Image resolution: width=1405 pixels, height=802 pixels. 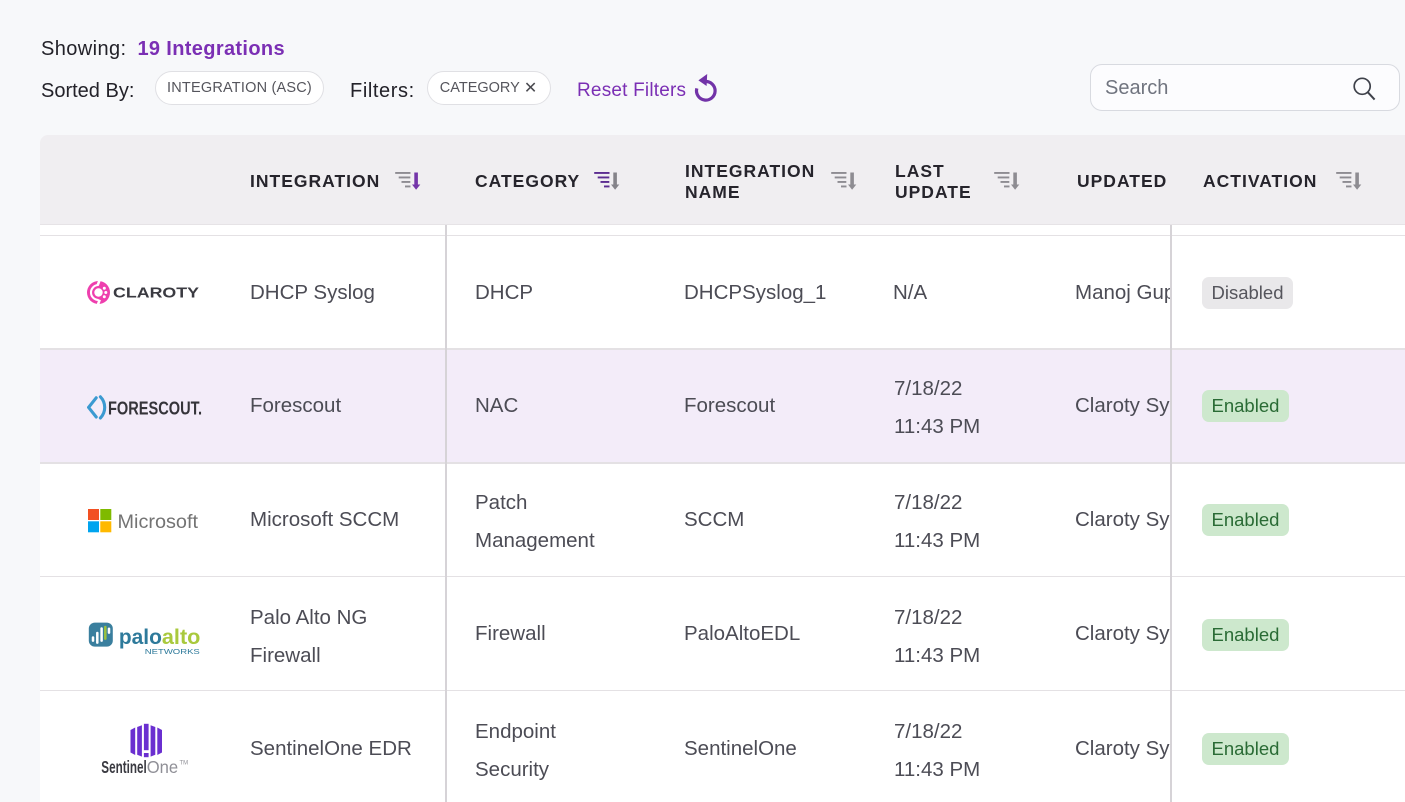 What do you see at coordinates (181, 637) in the screenshot?
I see `svg-text: alto` at bounding box center [181, 637].